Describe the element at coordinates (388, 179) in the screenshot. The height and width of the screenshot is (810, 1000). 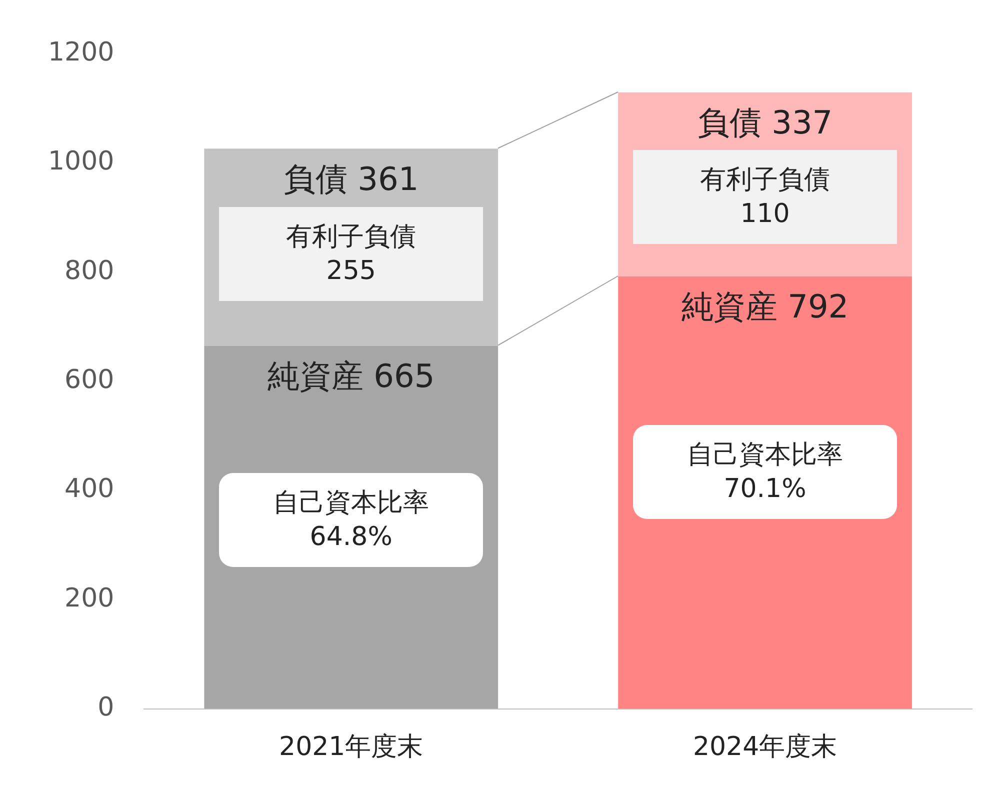
I see `data-label: 361` at that location.